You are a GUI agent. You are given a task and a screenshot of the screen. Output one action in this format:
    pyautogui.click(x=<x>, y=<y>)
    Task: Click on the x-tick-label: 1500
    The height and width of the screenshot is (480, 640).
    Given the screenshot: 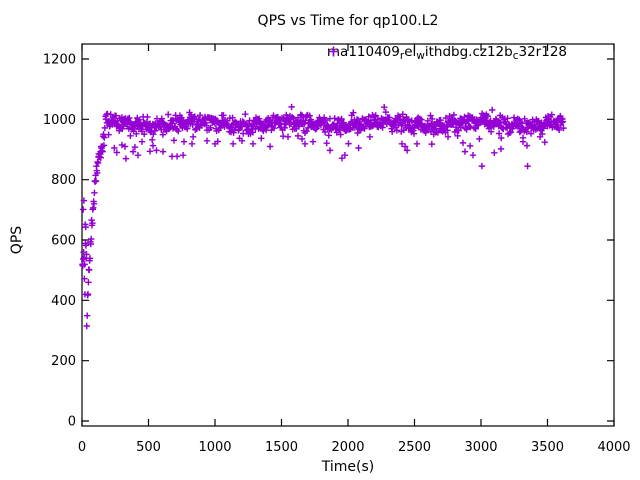 What is the action you would take?
    pyautogui.click(x=281, y=447)
    